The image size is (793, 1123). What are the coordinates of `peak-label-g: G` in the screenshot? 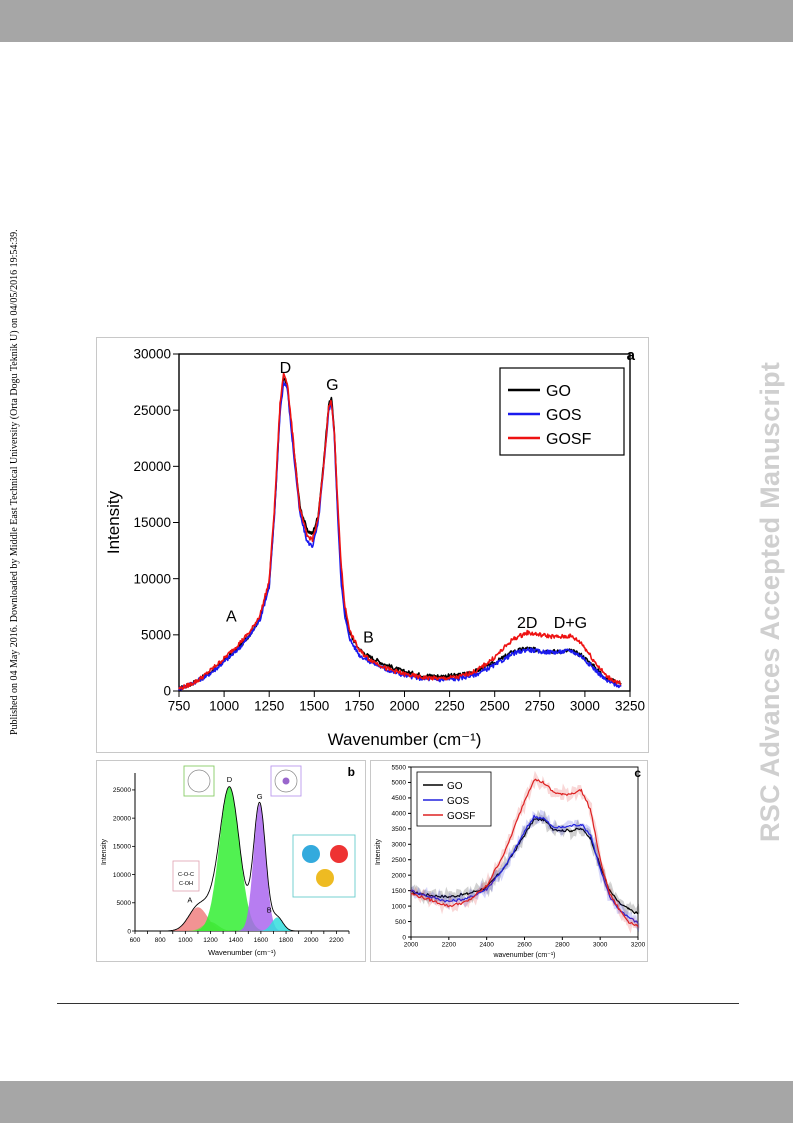 It's located at (260, 796).